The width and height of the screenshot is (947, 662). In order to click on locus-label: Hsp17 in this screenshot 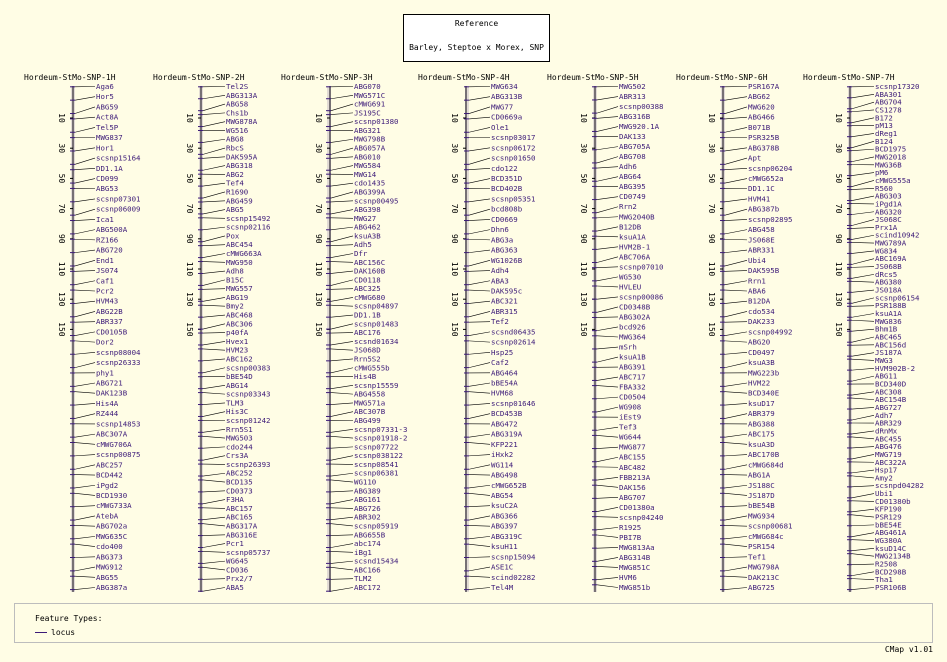, I will do `click(886, 470)`.